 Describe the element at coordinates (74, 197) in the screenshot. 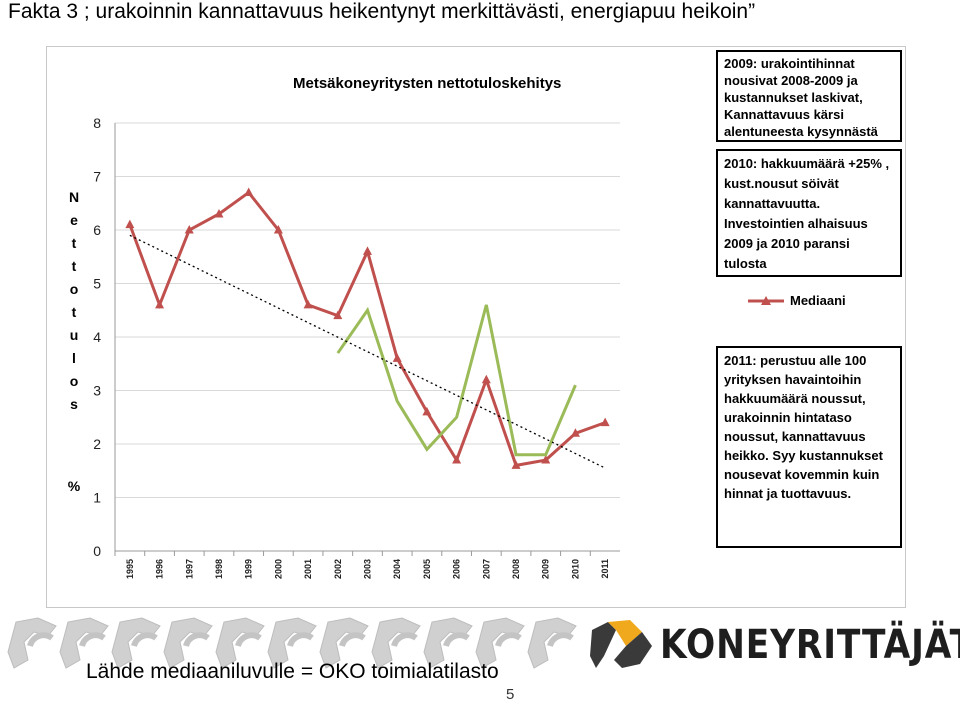

I see `y-axis-letter: N` at that location.